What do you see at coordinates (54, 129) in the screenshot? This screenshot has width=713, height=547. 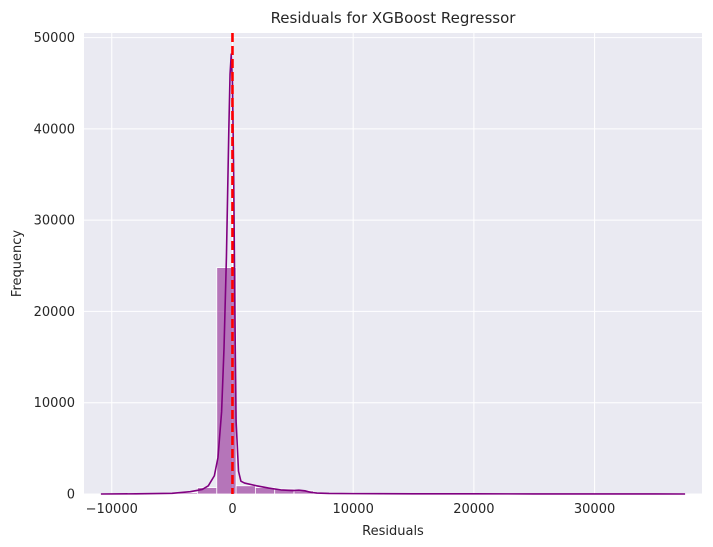 I see `y-tick-label-4: 40000` at bounding box center [54, 129].